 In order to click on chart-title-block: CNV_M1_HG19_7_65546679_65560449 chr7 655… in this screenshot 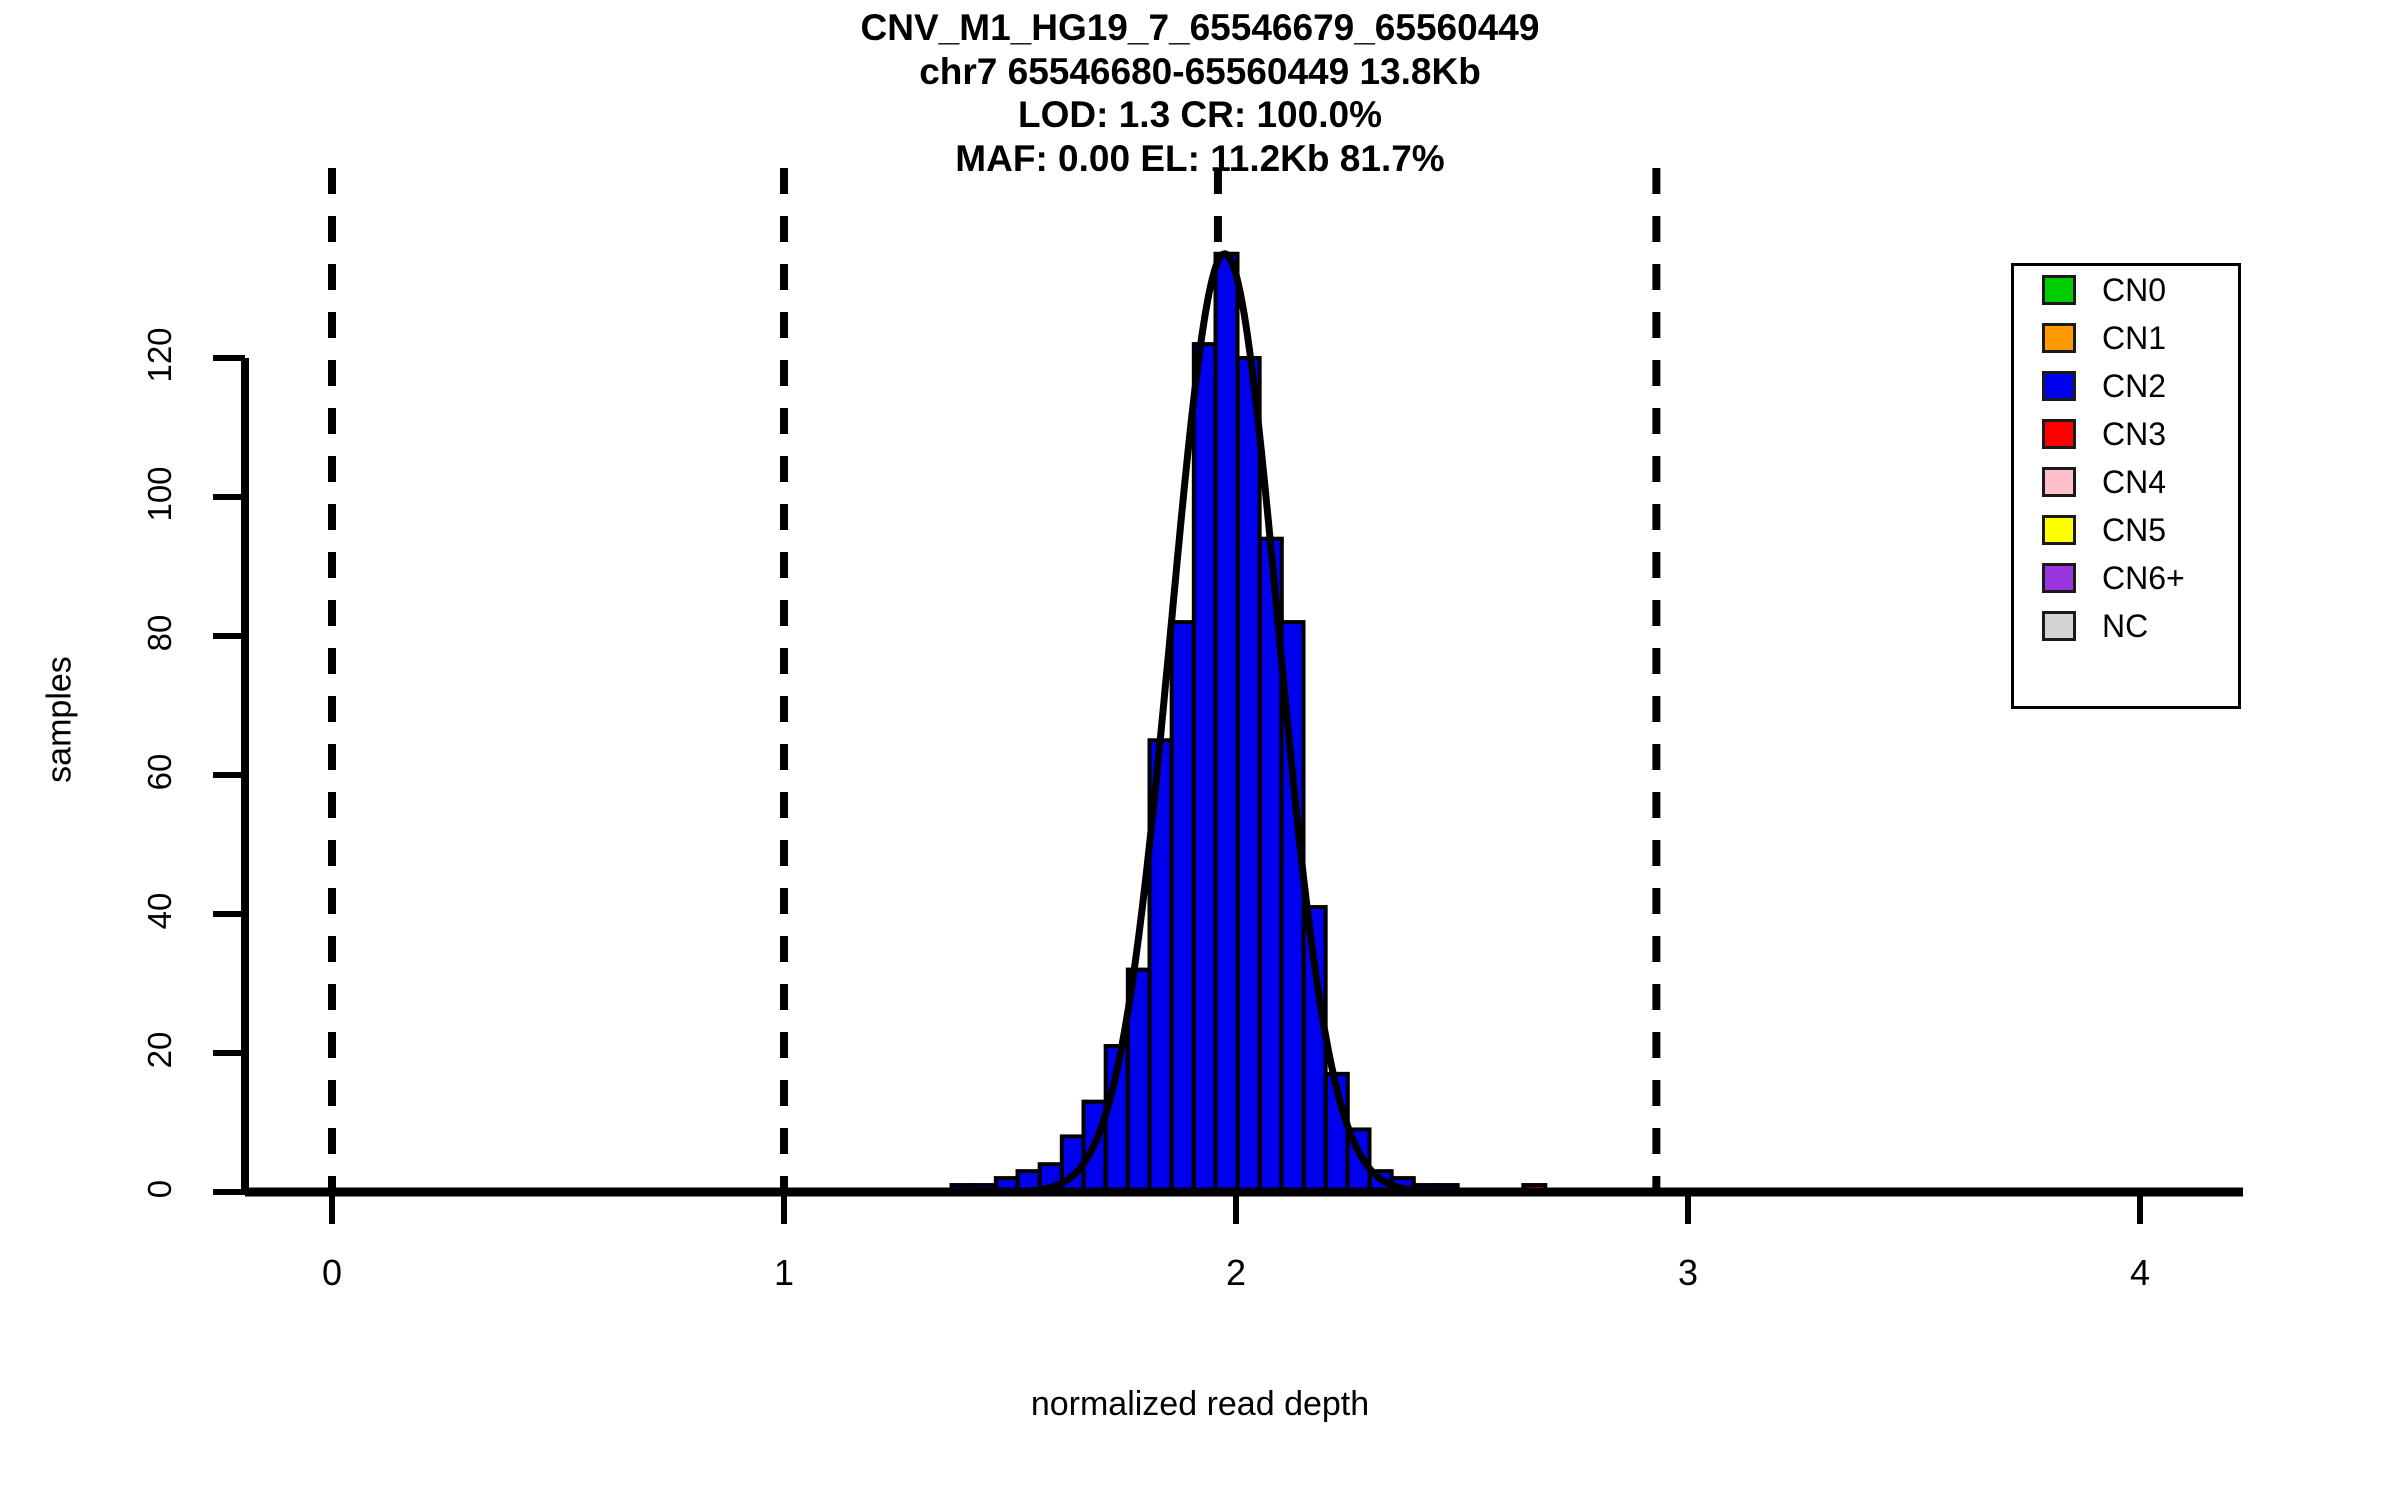, I will do `click(1200, 93)`.